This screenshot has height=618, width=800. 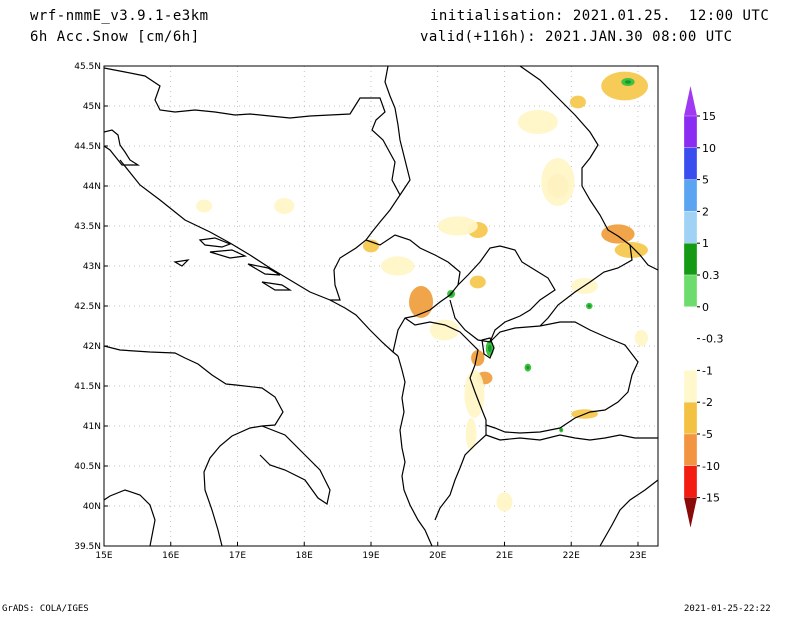 What do you see at coordinates (502, 294) in the screenshot?
I see `kosovo-border` at bounding box center [502, 294].